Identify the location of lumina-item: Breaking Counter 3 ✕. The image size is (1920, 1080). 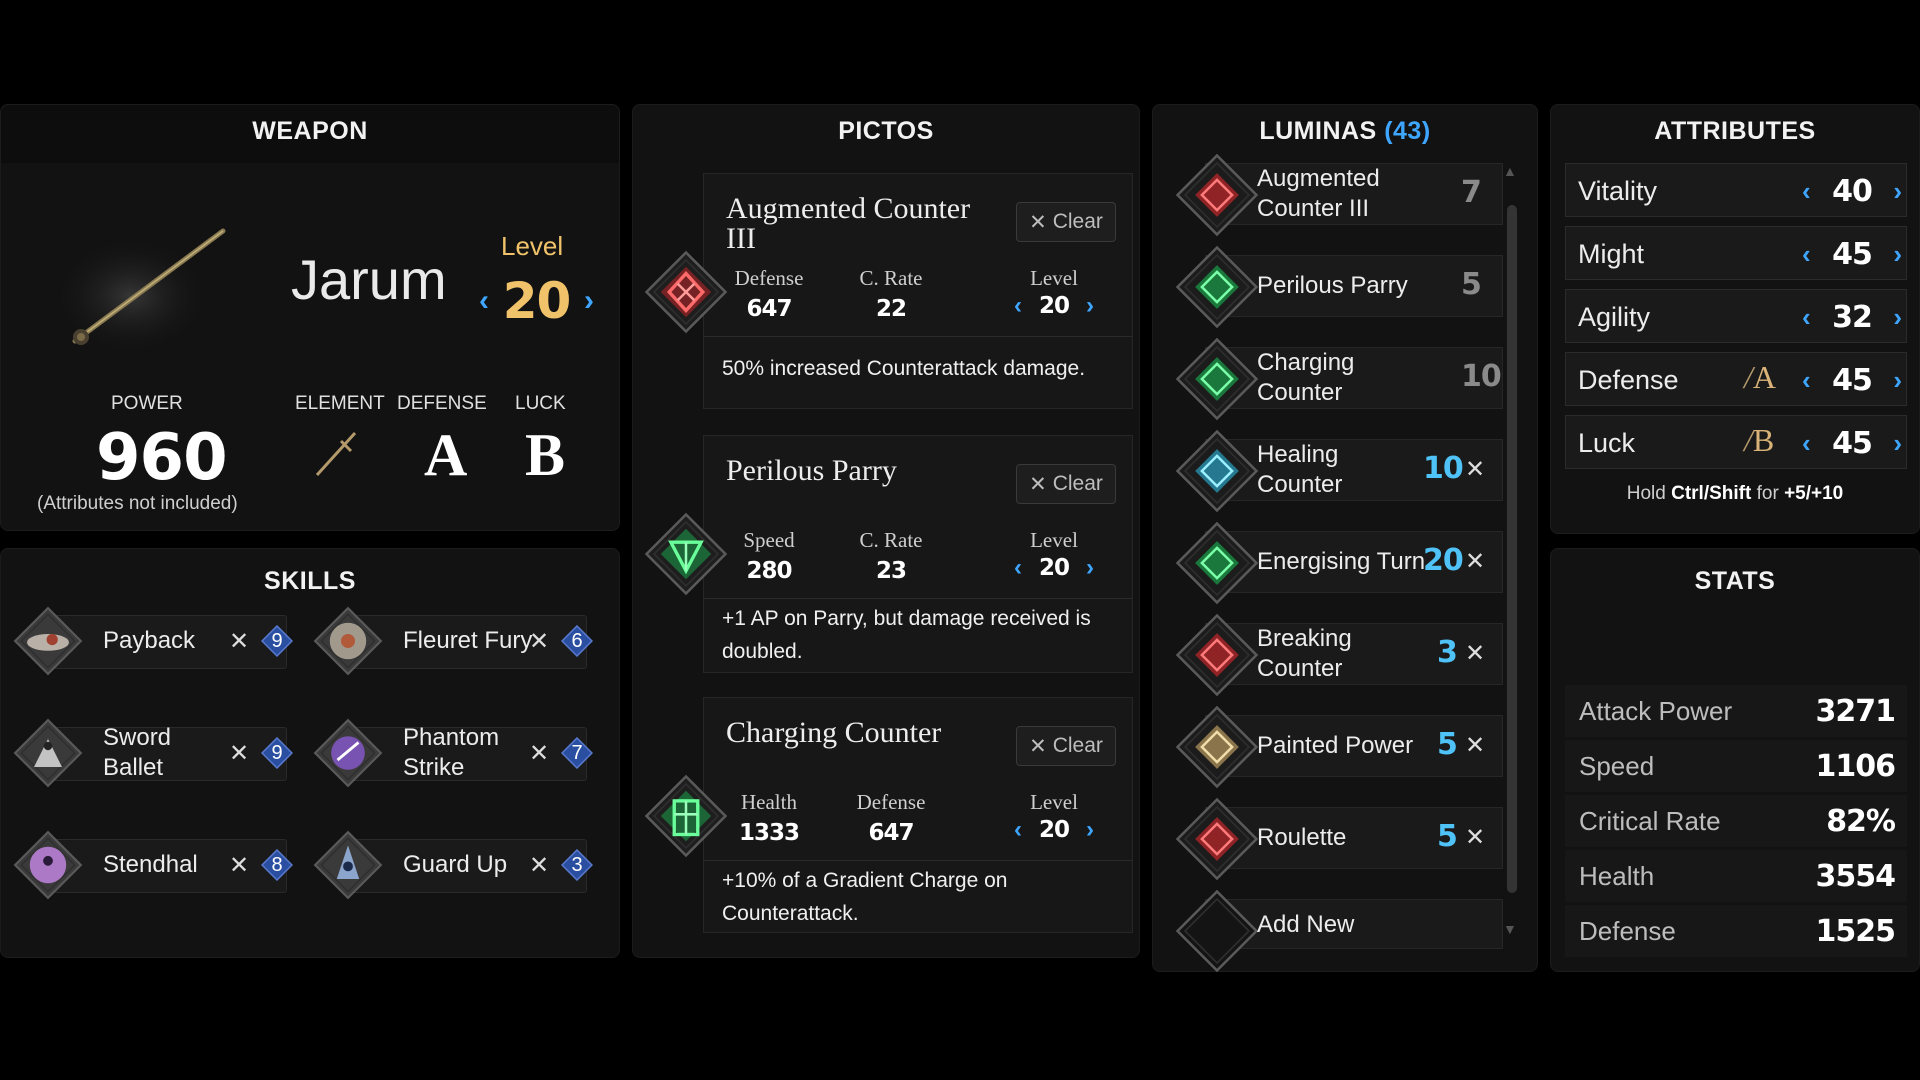
(1339, 655).